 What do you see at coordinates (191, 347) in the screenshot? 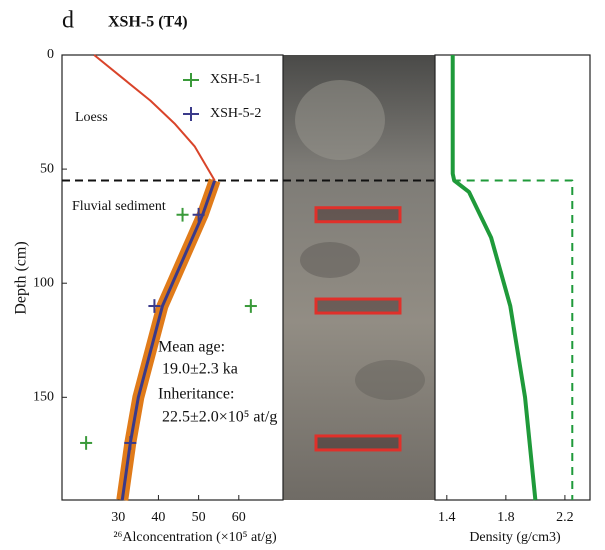
I see `annotation: Mean age:` at bounding box center [191, 347].